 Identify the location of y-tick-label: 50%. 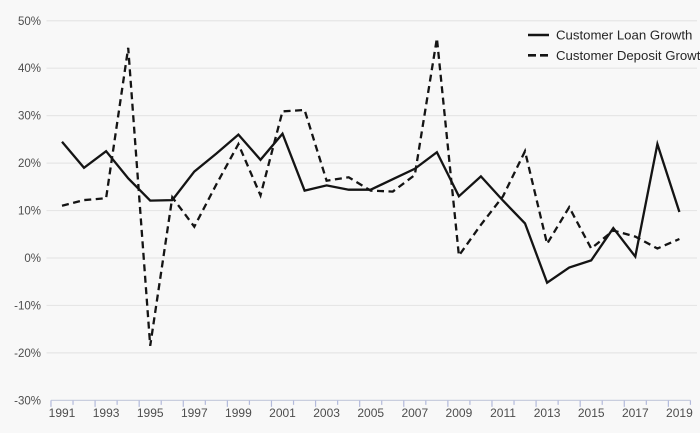
(29, 22).